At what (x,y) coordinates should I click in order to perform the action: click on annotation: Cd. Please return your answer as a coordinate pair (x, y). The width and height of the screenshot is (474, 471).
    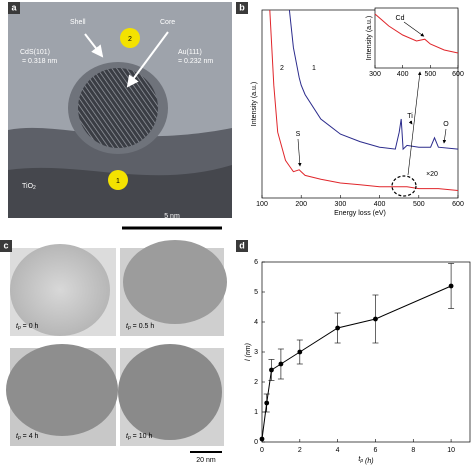
    Looking at the image, I should click on (400, 18).